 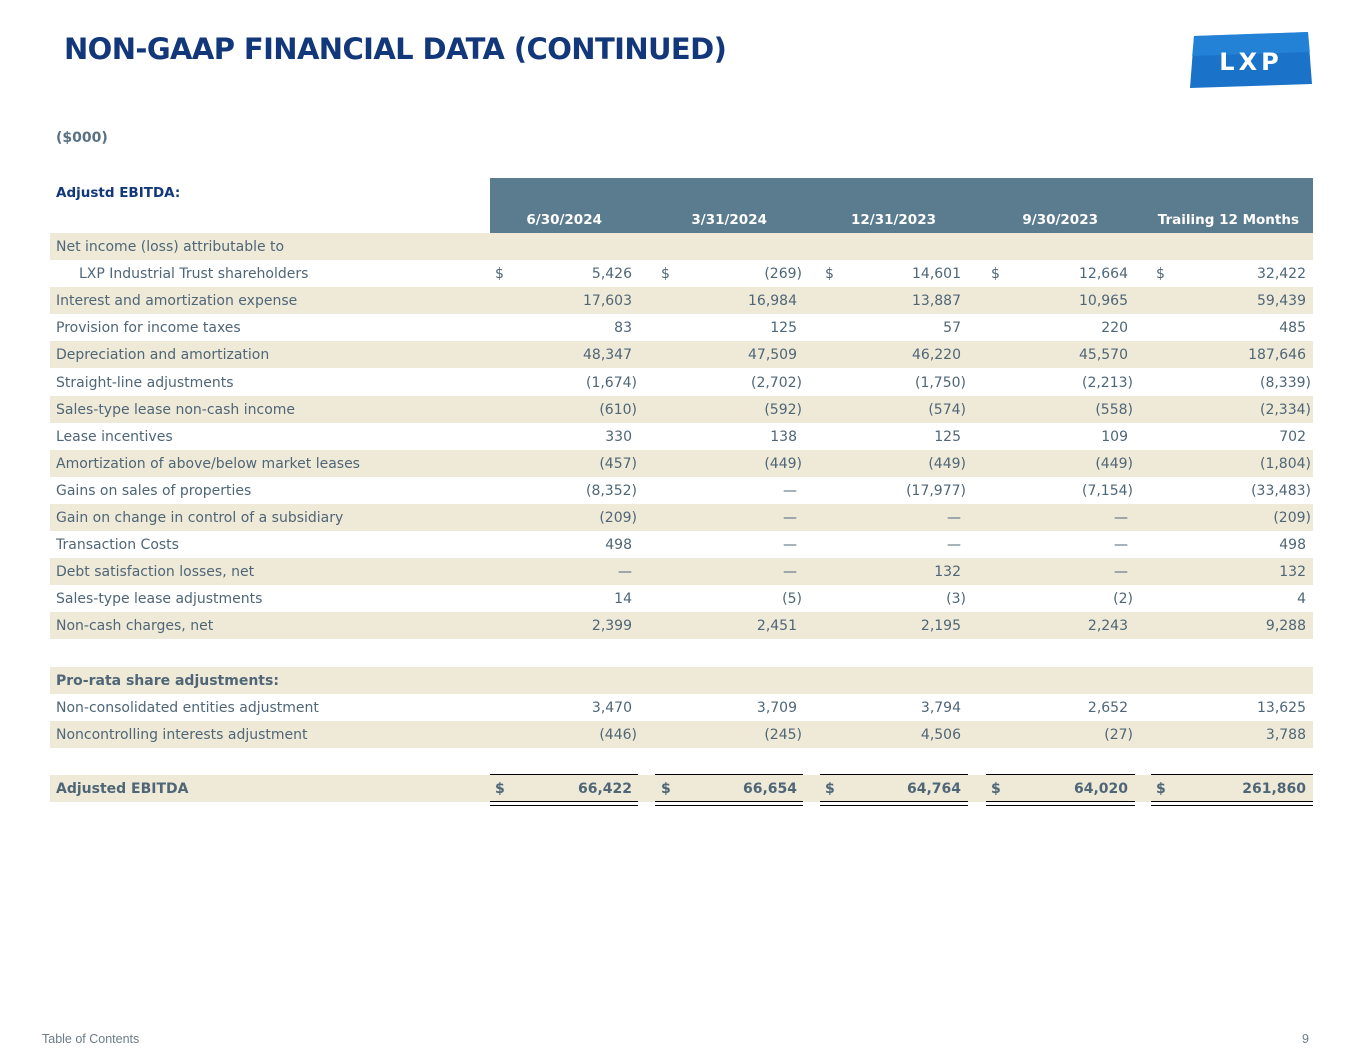 What do you see at coordinates (611, 626) in the screenshot?
I see `cell-value: 2,399` at bounding box center [611, 626].